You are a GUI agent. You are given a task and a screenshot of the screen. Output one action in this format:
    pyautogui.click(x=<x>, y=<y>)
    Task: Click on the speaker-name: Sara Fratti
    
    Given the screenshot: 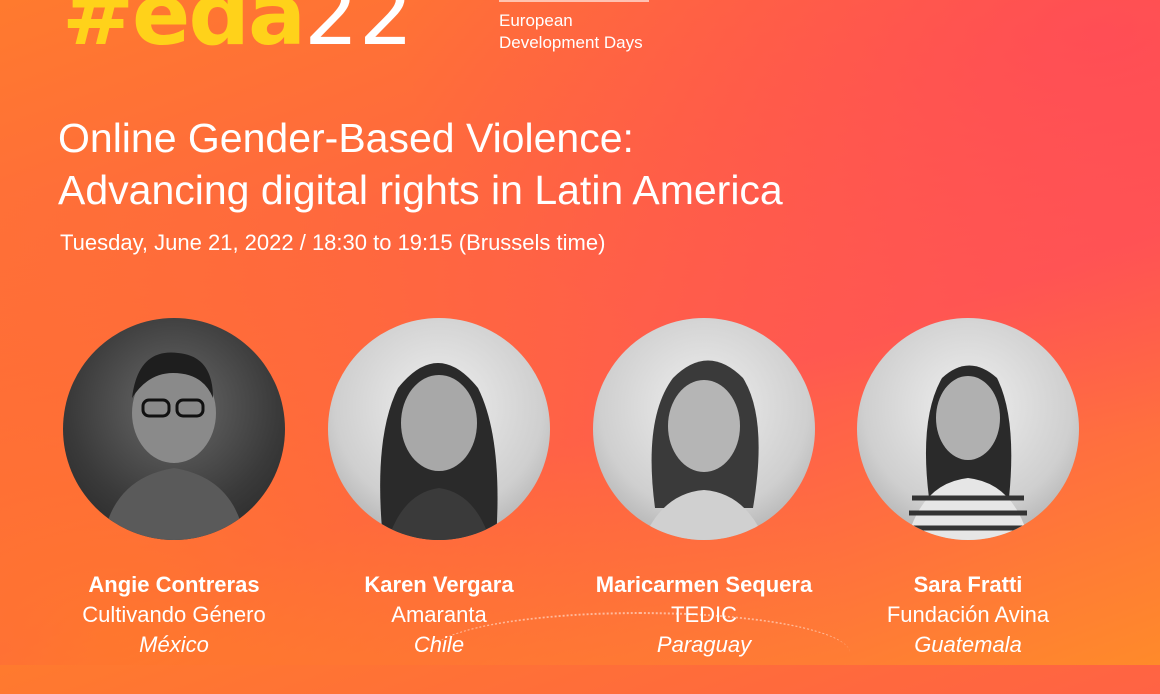 What is the action you would take?
    pyautogui.click(x=968, y=584)
    